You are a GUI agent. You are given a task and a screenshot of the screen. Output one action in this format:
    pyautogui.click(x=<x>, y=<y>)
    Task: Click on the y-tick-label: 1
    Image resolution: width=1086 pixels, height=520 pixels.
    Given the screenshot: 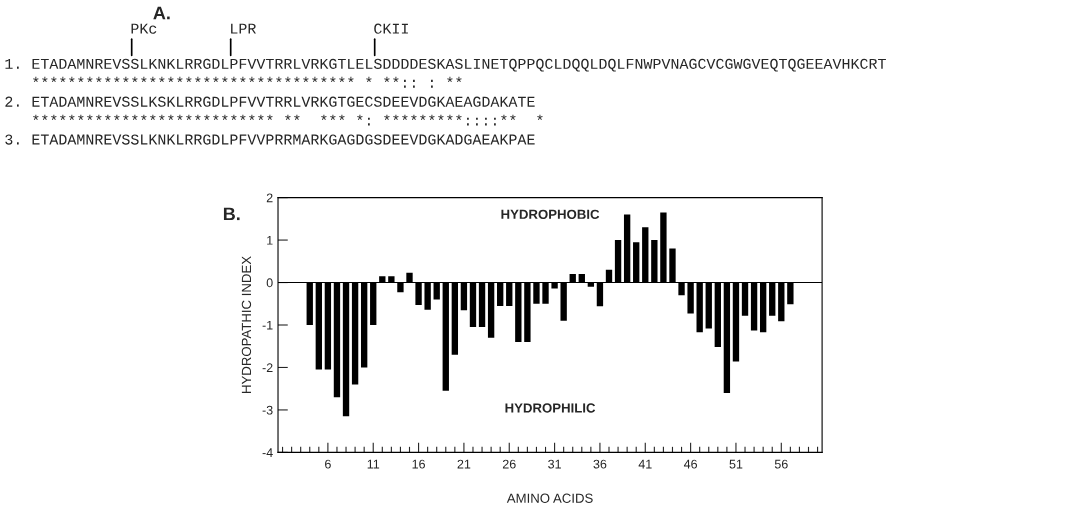 What is the action you would take?
    pyautogui.click(x=270, y=240)
    